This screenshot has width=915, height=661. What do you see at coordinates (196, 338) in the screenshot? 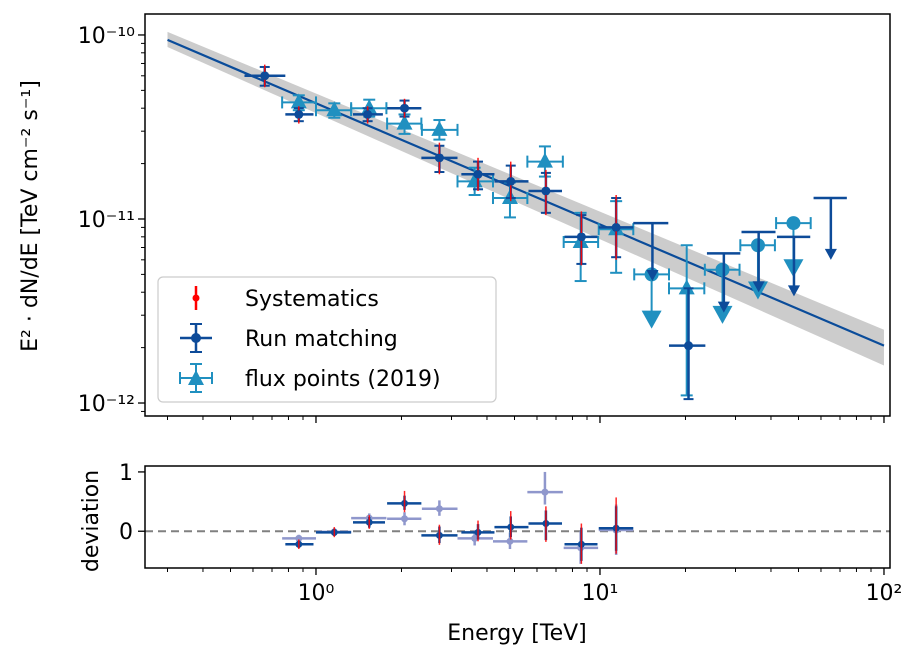
I see `legend-marker-run-matching` at bounding box center [196, 338].